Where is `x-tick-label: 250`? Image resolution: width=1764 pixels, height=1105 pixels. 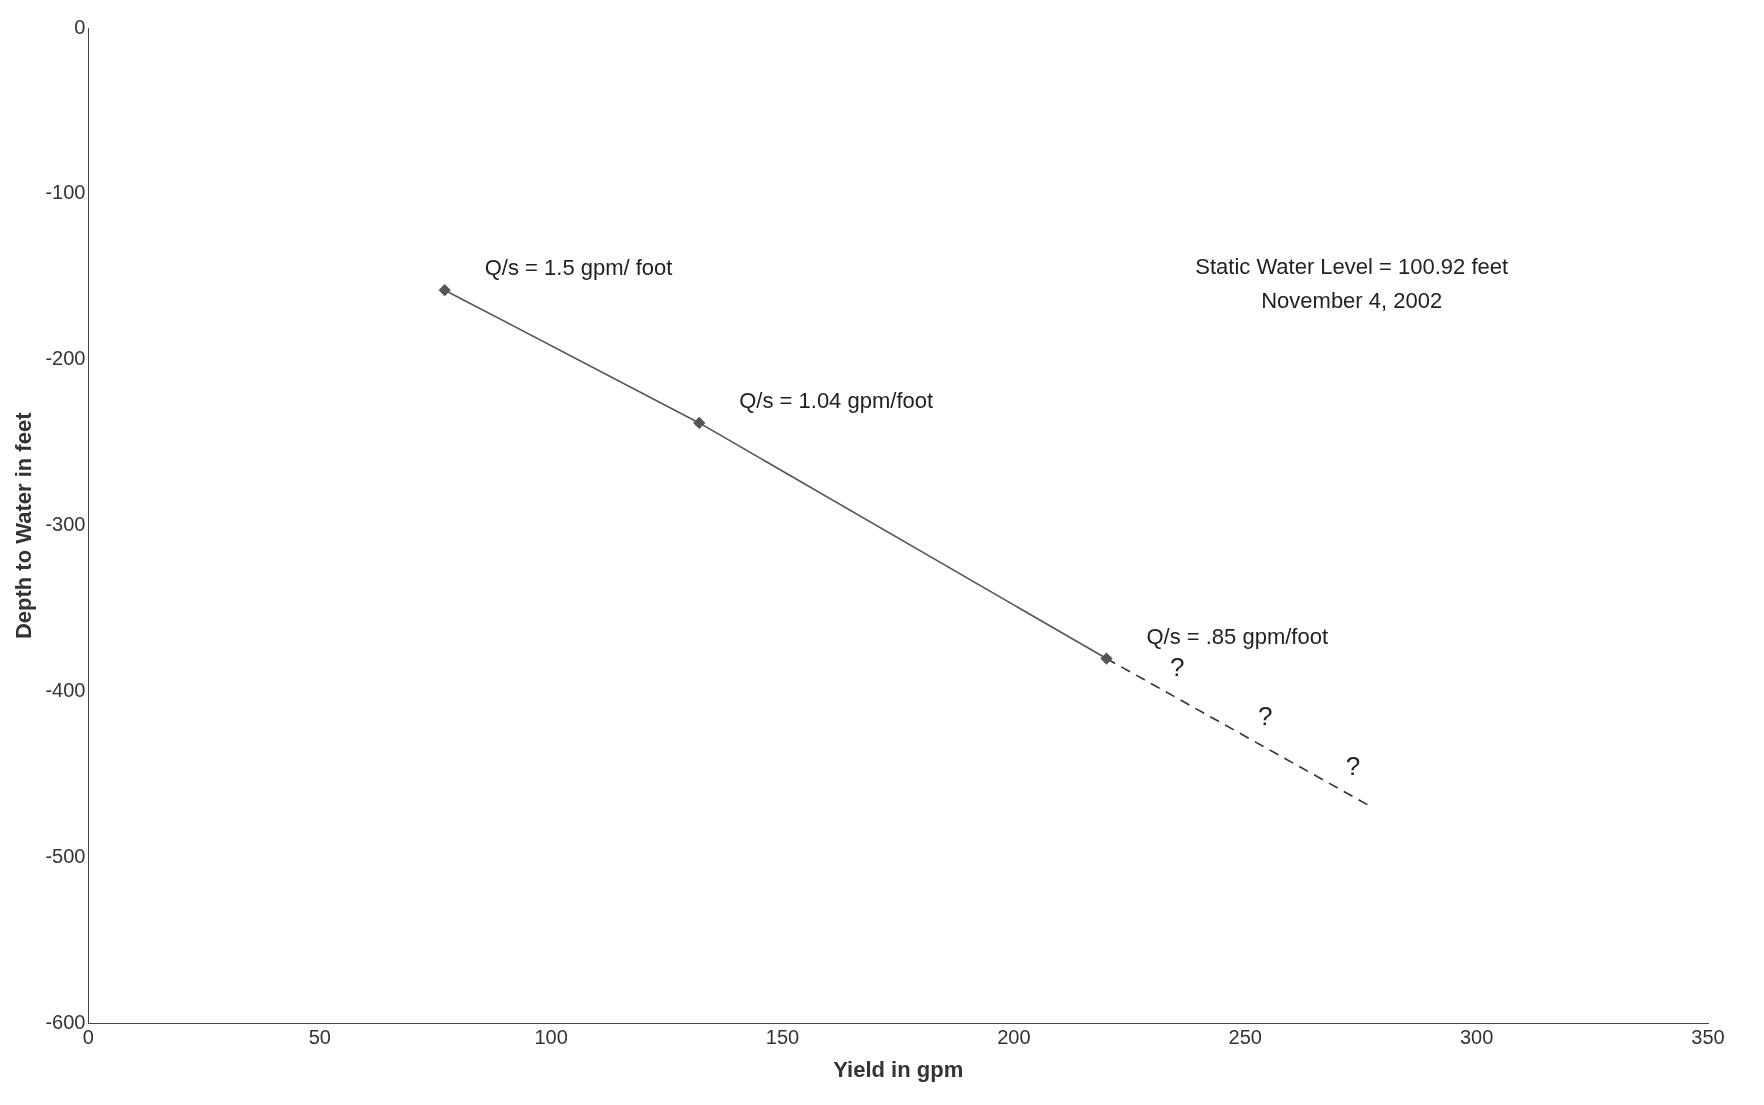
x-tick-label: 250 is located at coordinates (1245, 1037).